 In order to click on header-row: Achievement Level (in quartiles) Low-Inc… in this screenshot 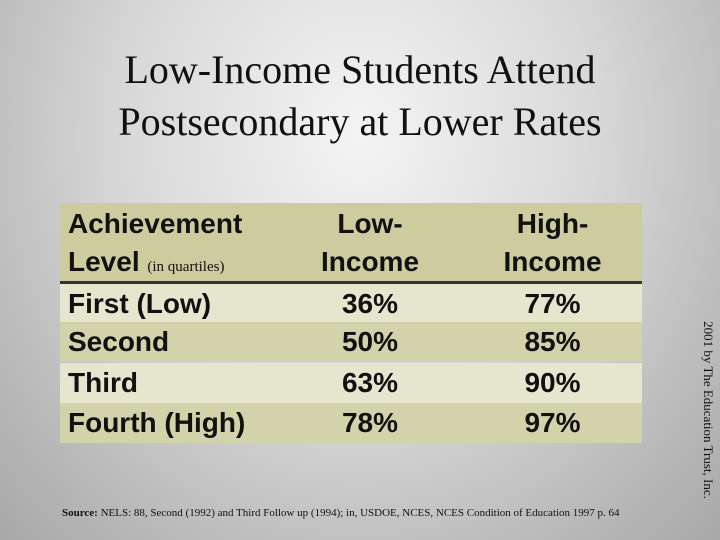, I will do `click(351, 243)`.